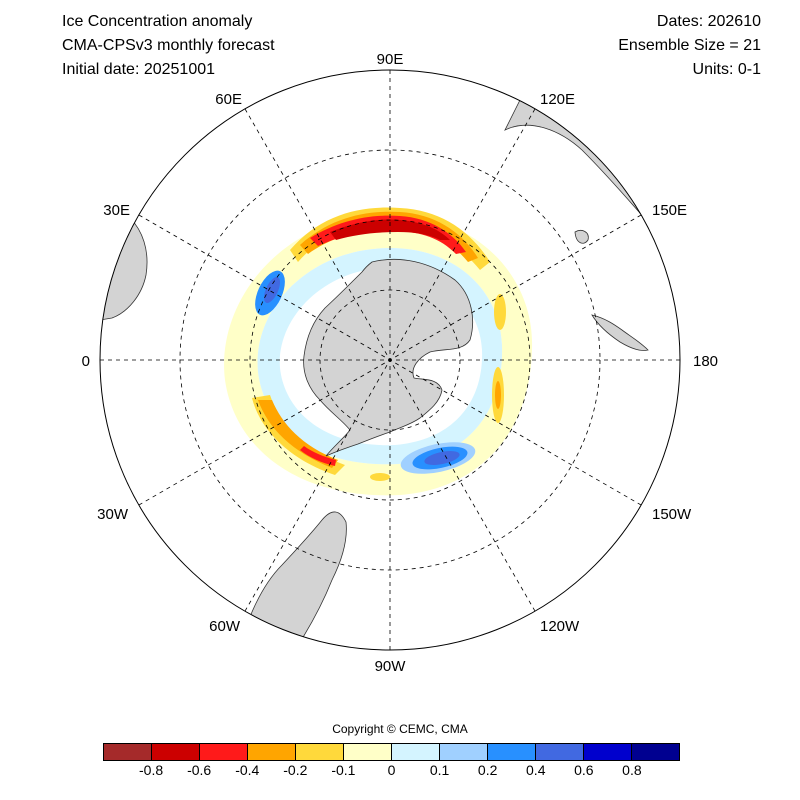 The image size is (800, 800). What do you see at coordinates (390, 59) in the screenshot?
I see `lon-label-90e: 90E` at bounding box center [390, 59].